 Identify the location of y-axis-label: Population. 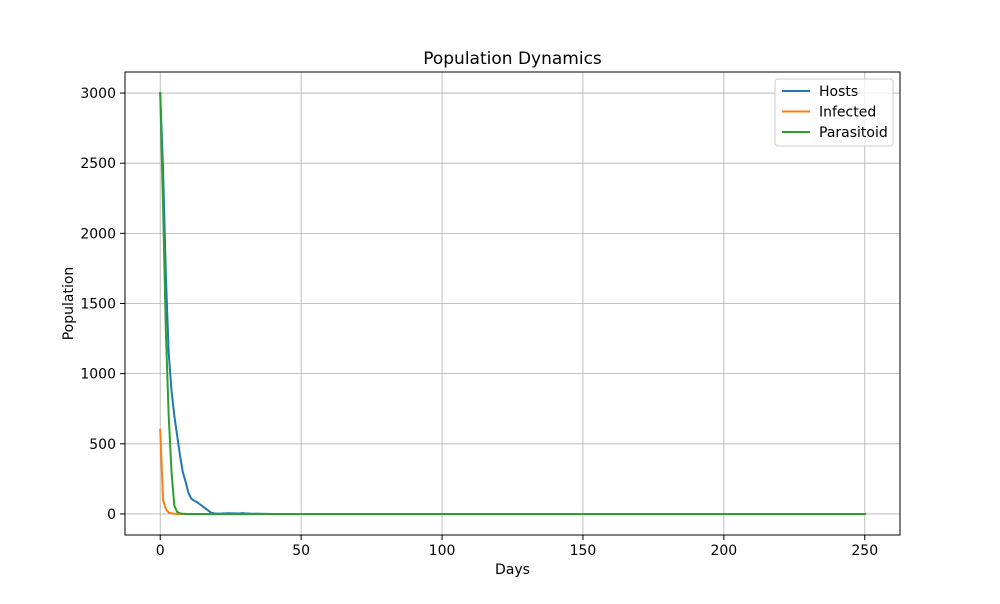
(69, 304).